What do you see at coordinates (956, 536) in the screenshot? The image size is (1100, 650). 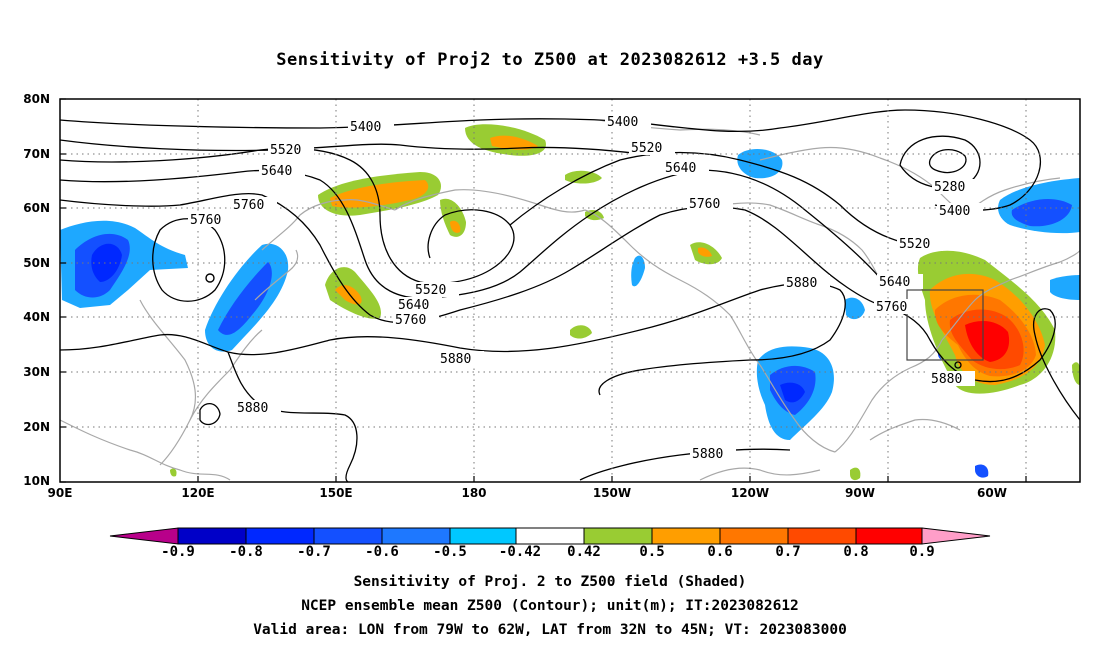 I see `colorbar-end-right` at bounding box center [956, 536].